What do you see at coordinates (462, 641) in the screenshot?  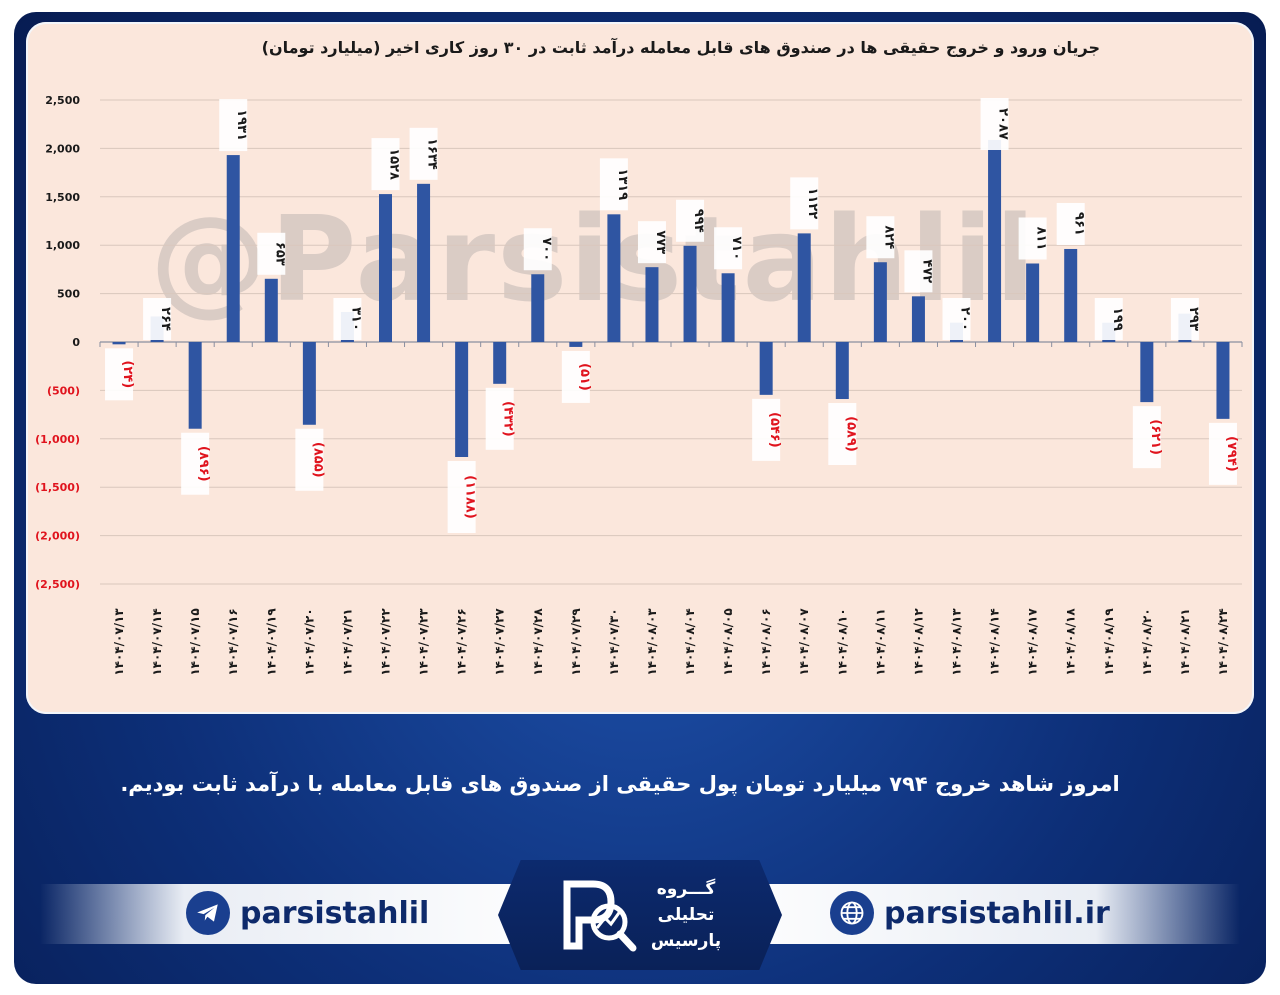 I see `x-tick-label: ۱۴۰۴/۰۷/۲۶` at bounding box center [462, 641].